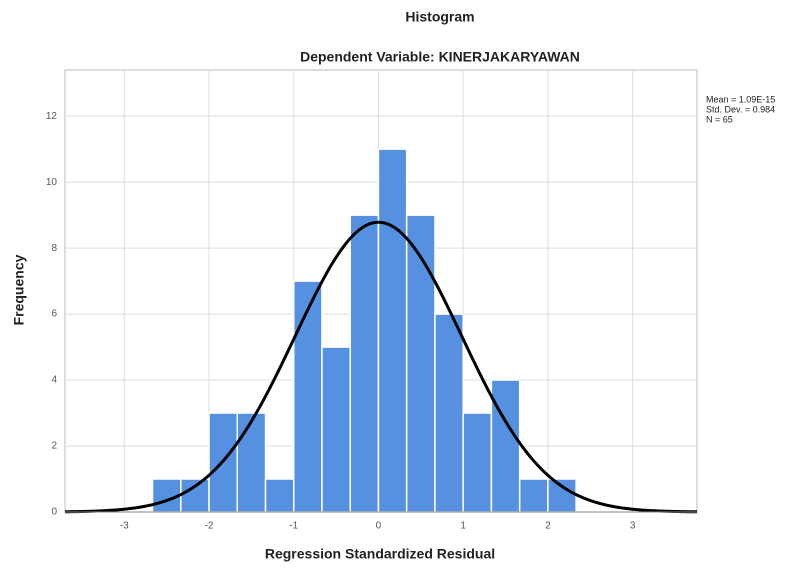  What do you see at coordinates (740, 109) in the screenshot?
I see `stat-label: Std. Dev. = 0.984` at bounding box center [740, 109].